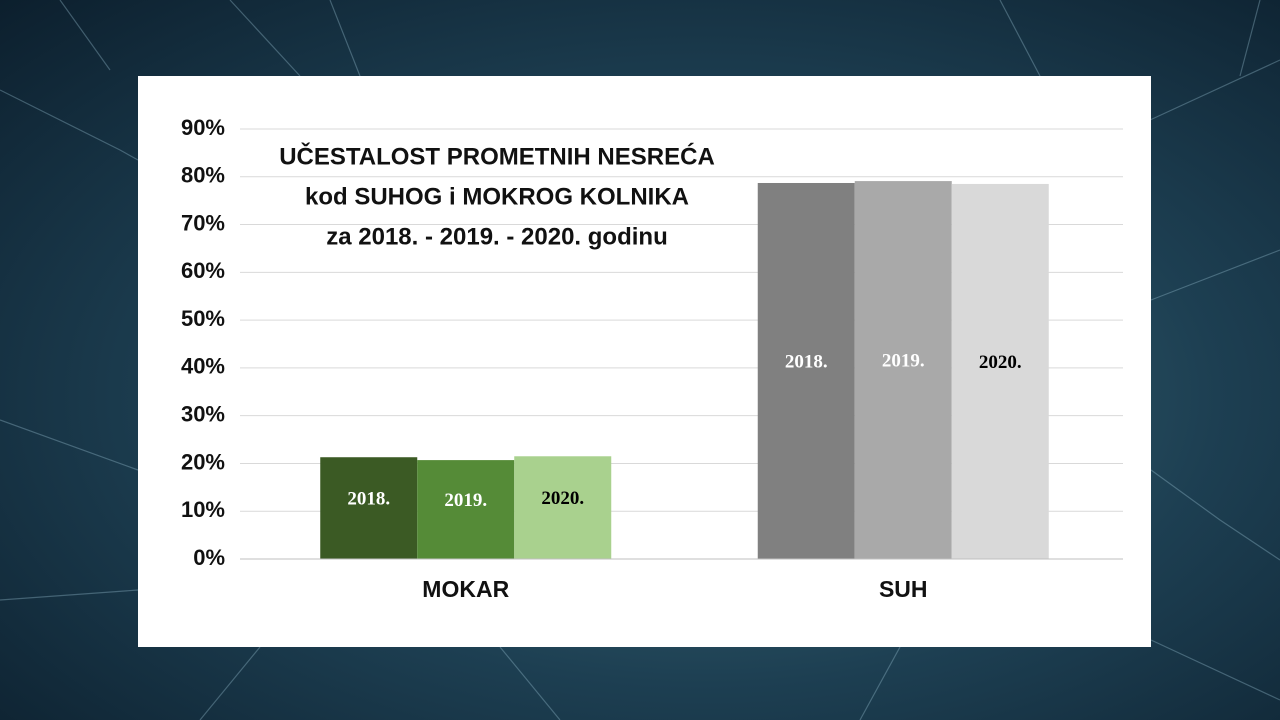 The height and width of the screenshot is (720, 1280). Describe the element at coordinates (203, 509) in the screenshot. I see `y-tick-label: 10%` at that location.